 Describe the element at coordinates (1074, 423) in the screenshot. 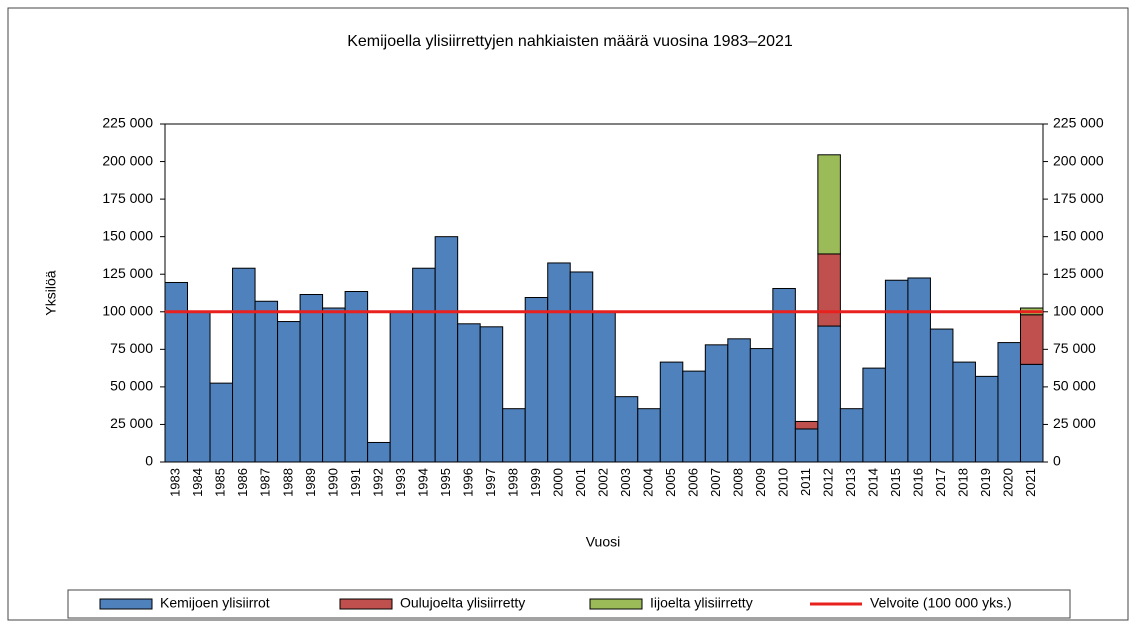

I see `y2-tick-label: 25 000` at that location.